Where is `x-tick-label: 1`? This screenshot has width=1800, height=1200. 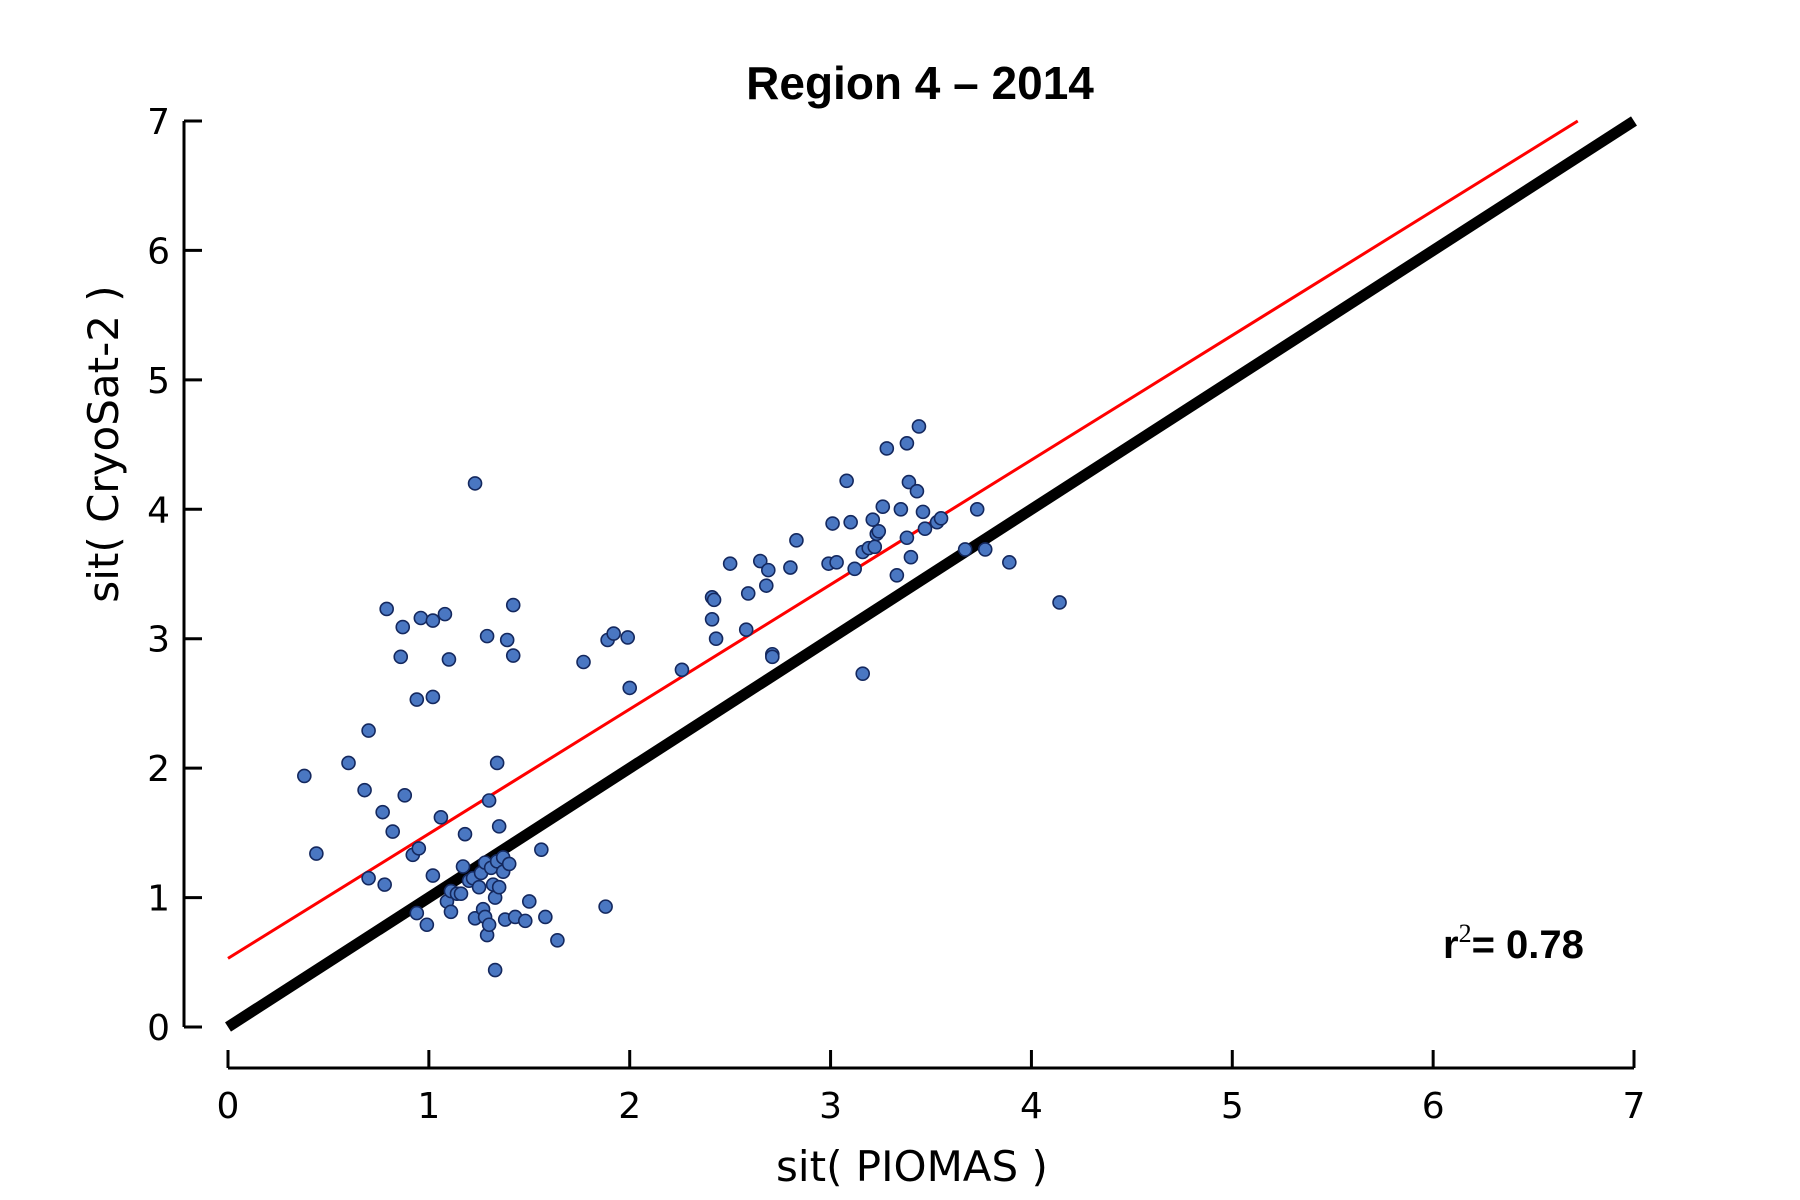
x-tick-label: 1 is located at coordinates (428, 1106).